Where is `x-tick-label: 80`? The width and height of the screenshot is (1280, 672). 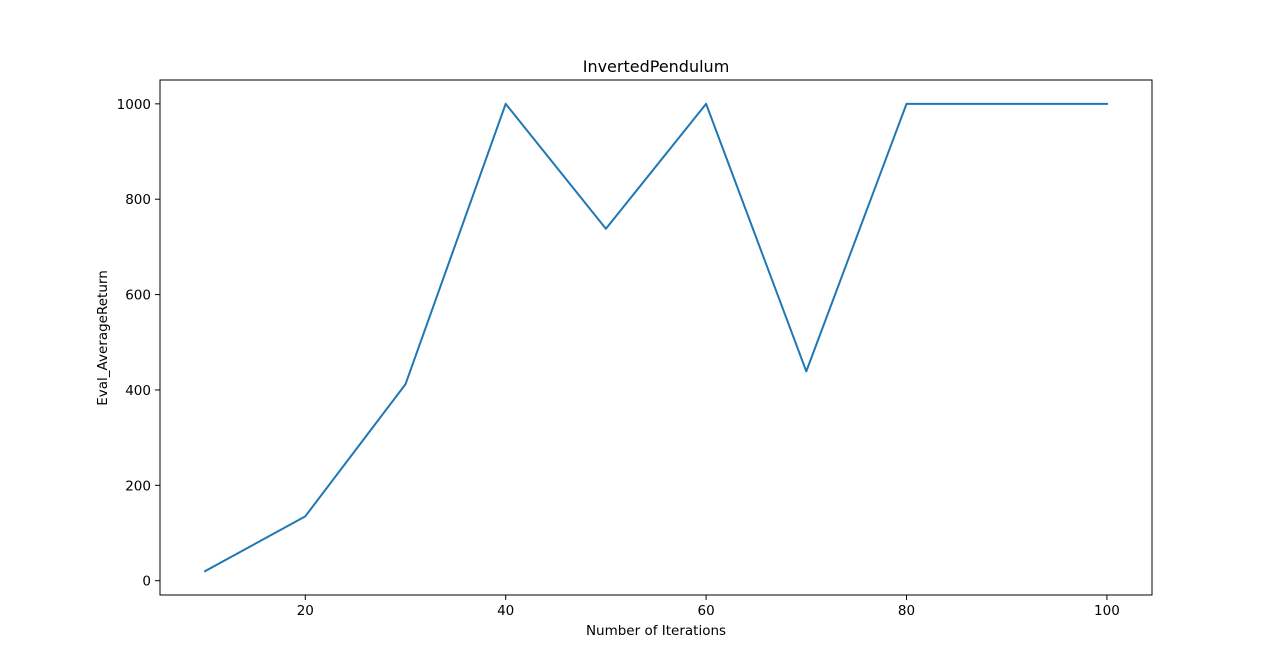 x-tick-label: 80 is located at coordinates (906, 611).